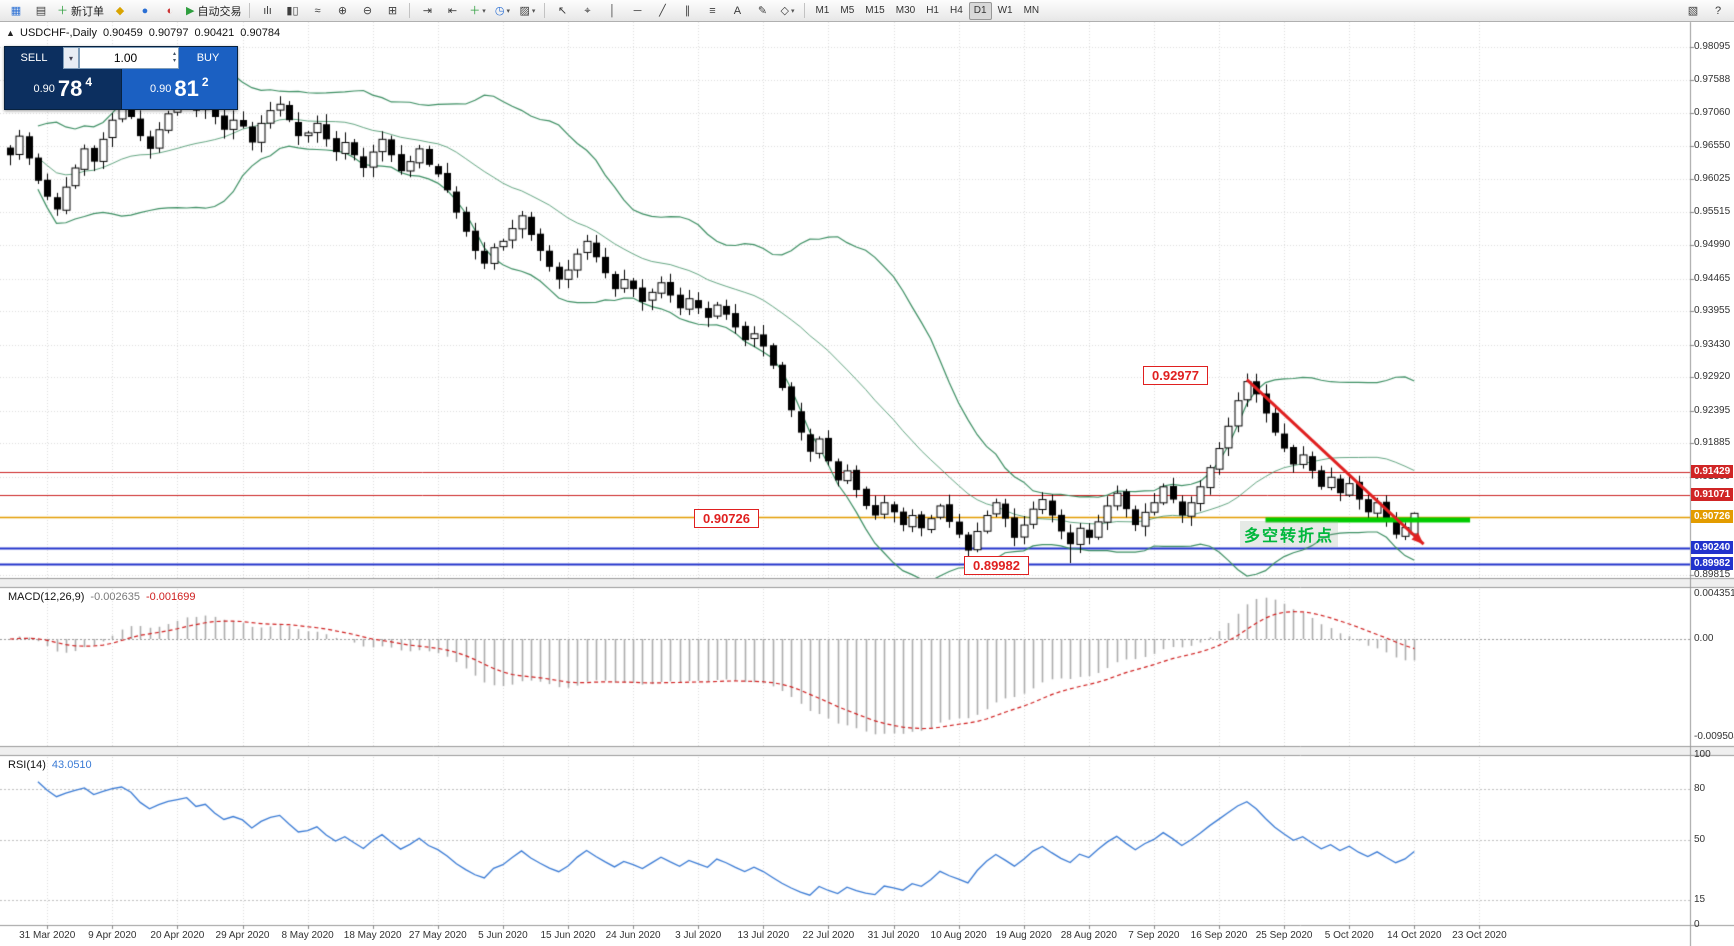 This screenshot has width=1734, height=946. I want to click on shapes-button: ◇ ▾, so click(787, 11).